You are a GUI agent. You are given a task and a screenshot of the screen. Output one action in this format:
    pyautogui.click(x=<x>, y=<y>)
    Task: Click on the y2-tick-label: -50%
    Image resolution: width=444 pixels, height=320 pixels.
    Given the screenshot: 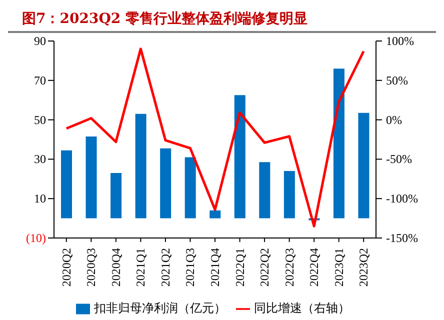 What is the action you would take?
    pyautogui.click(x=399, y=159)
    